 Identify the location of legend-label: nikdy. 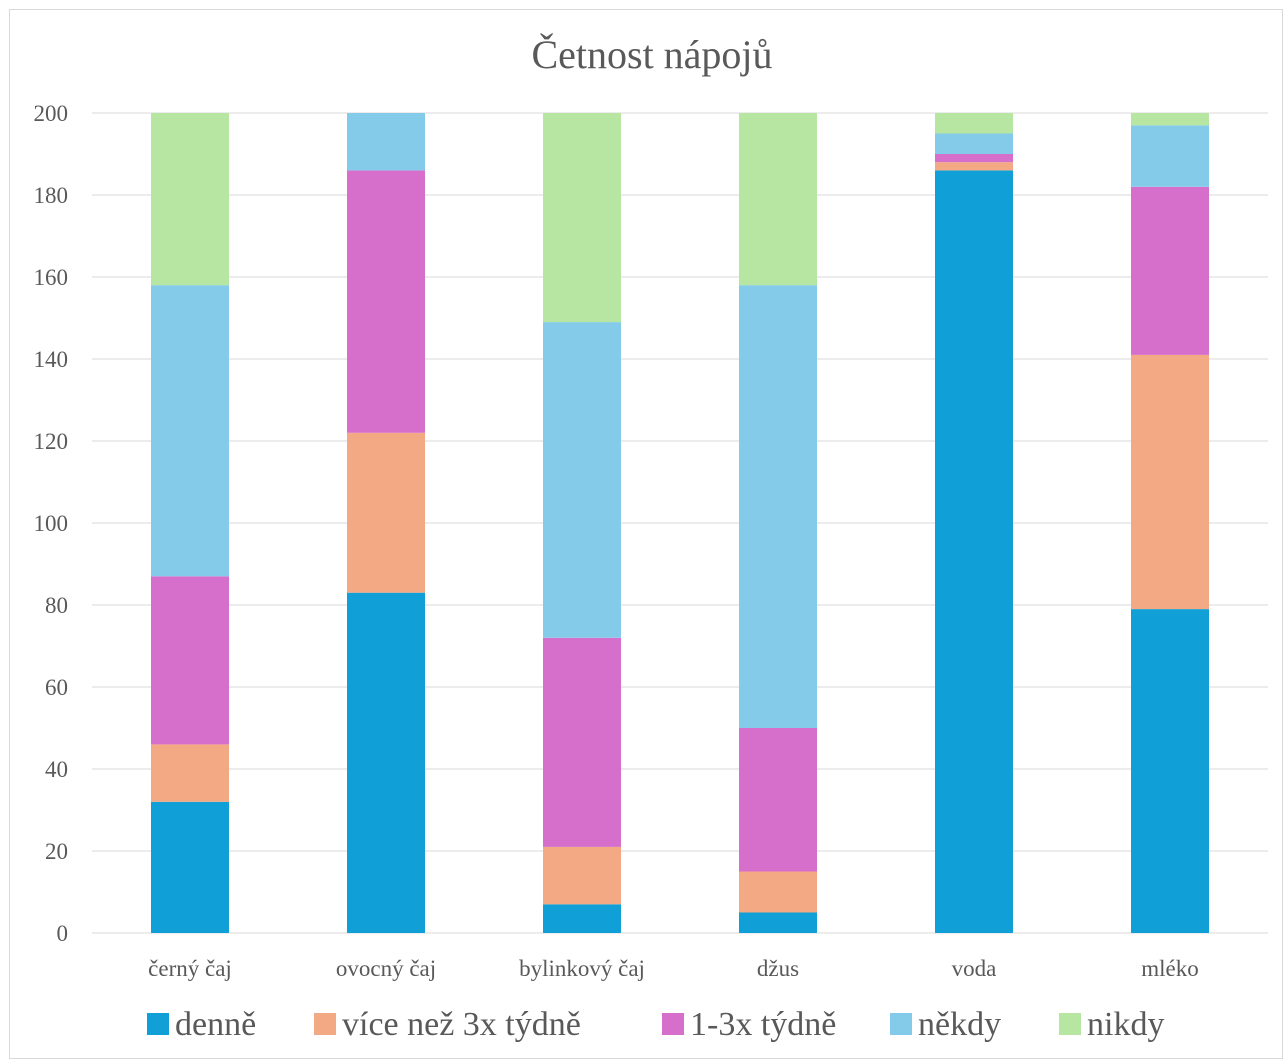
(1125, 1024).